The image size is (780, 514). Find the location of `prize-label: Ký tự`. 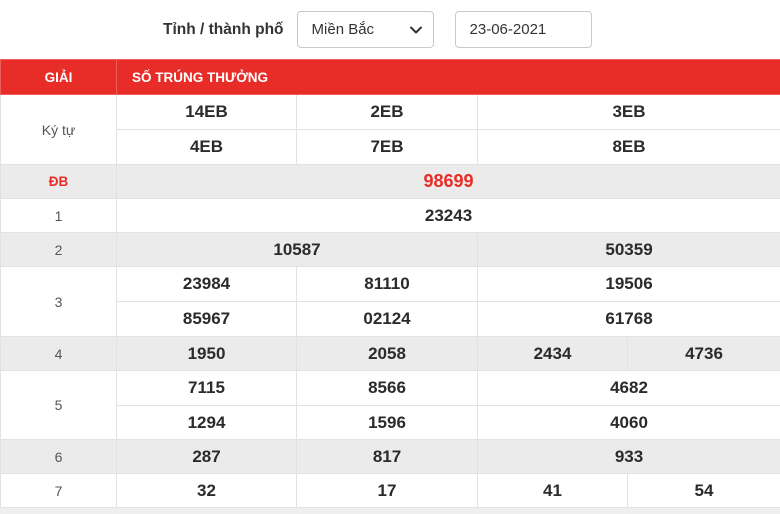

prize-label: Ký tự is located at coordinates (58, 129).